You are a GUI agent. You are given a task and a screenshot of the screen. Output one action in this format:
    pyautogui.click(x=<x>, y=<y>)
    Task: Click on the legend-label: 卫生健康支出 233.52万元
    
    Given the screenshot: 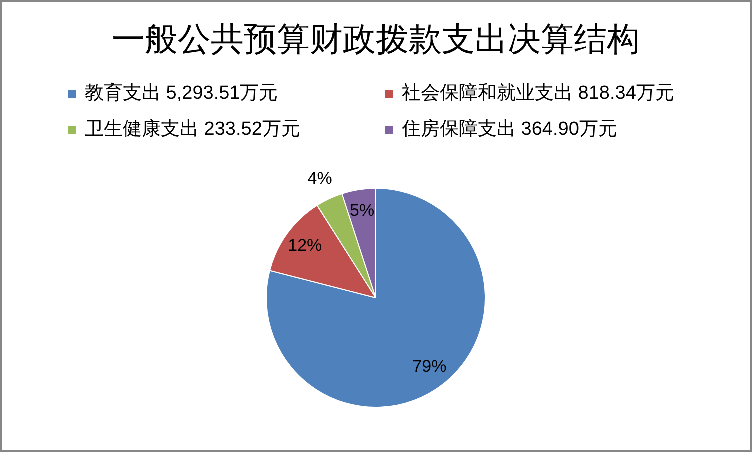 What is the action you would take?
    pyautogui.click(x=192, y=129)
    